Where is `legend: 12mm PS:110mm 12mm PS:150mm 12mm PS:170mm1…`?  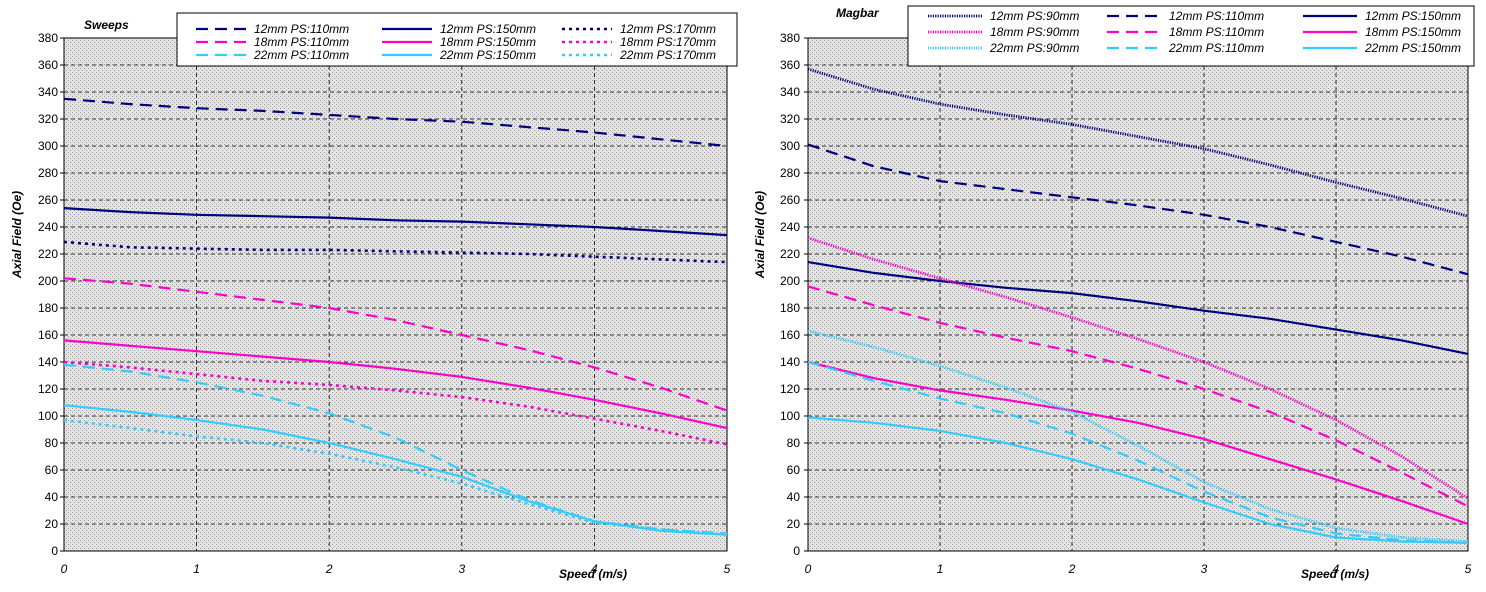
legend: 12mm PS:110mm 12mm PS:150mm 12mm PS:170mm1… is located at coordinates (457, 39).